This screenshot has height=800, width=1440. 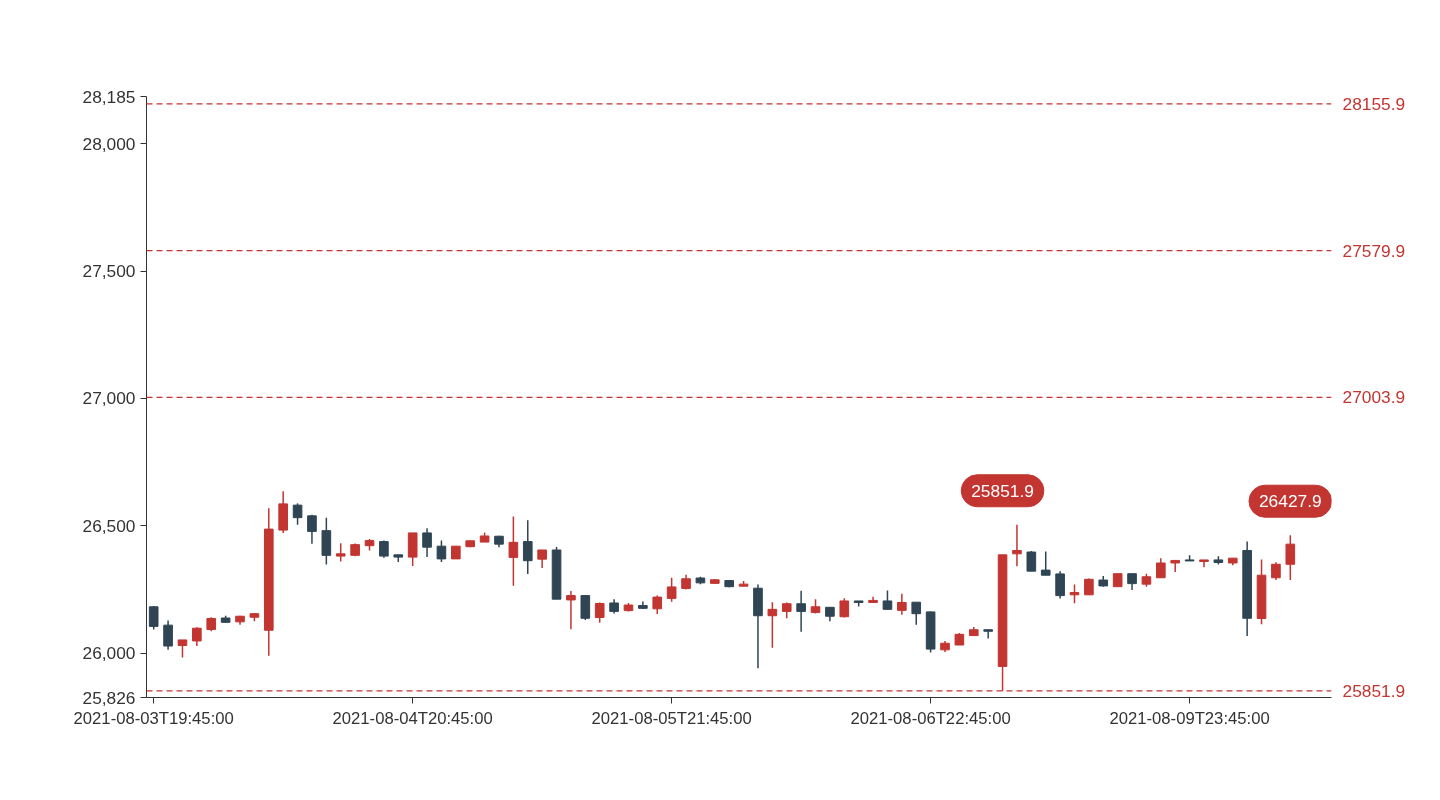 I want to click on y-tick-label: 27,500, so click(x=109, y=271).